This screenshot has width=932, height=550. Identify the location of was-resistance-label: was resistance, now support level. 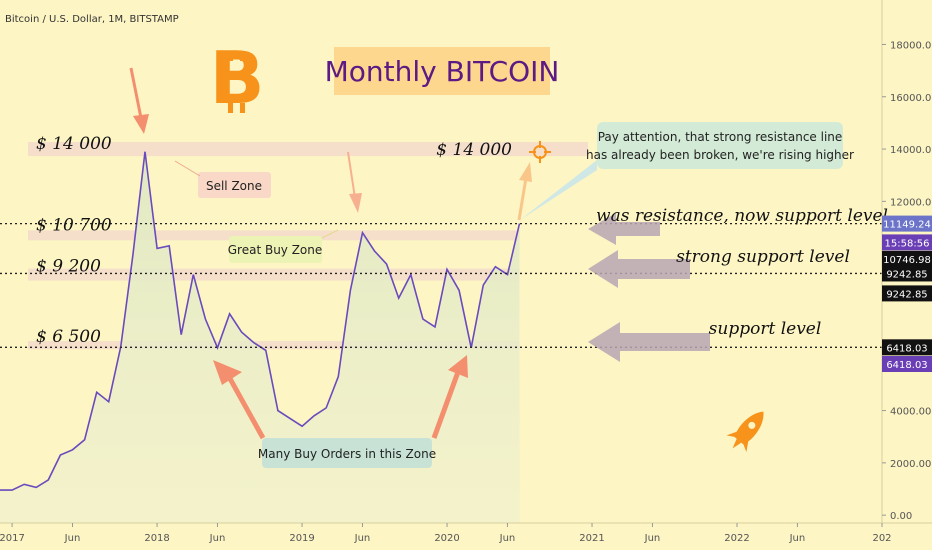
(742, 216).